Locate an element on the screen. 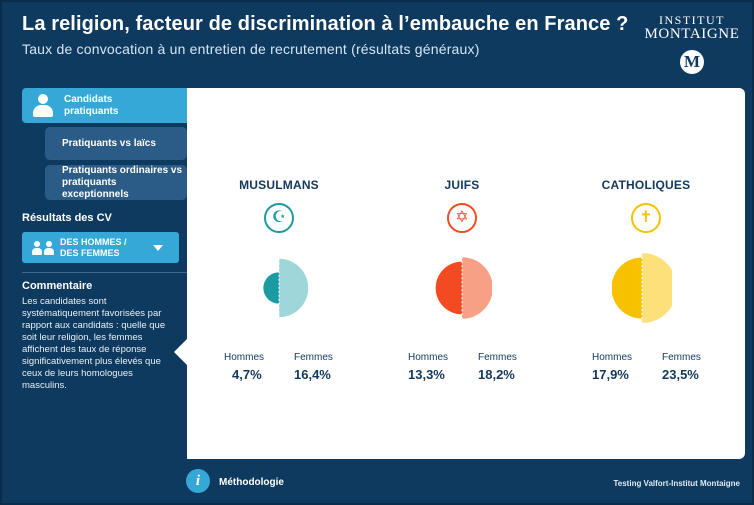 Image resolution: width=754 pixels, height=505 pixels. pie-catholics is located at coordinates (642, 288).